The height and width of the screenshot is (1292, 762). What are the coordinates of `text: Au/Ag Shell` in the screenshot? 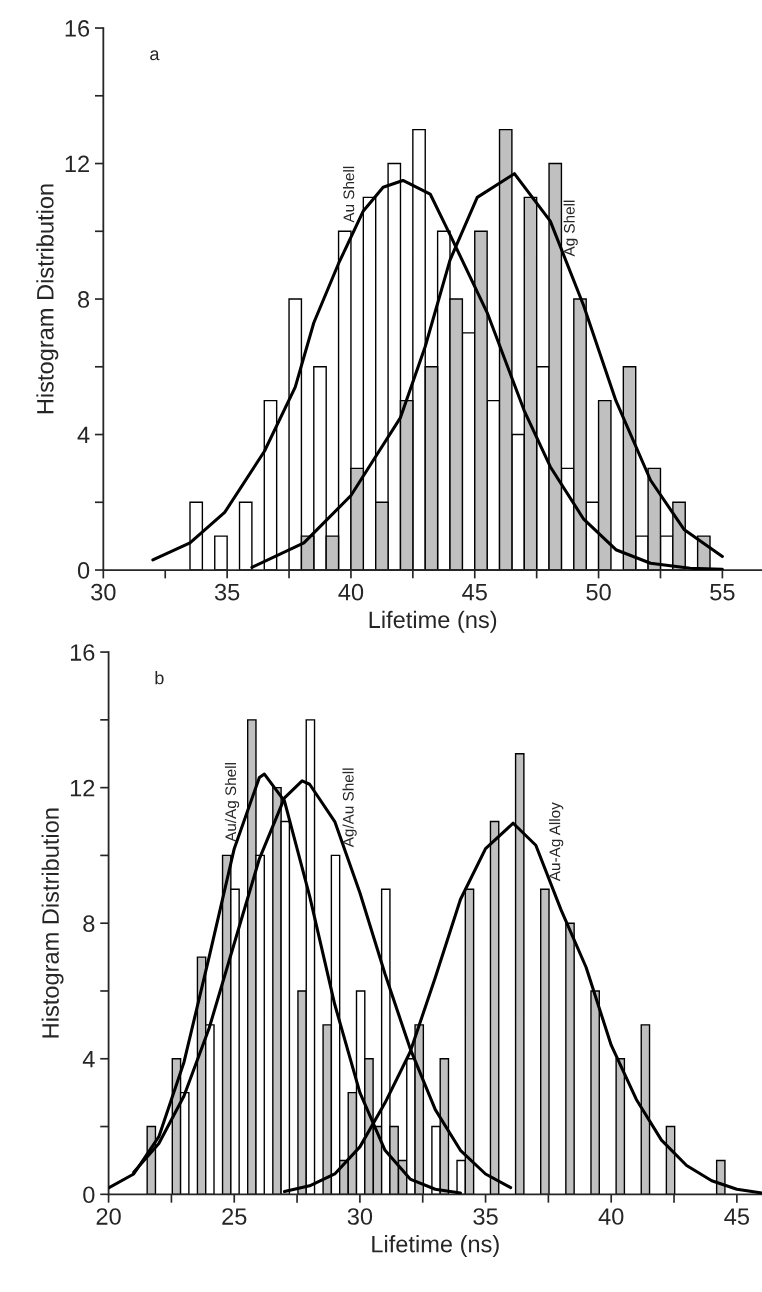 It's located at (232, 802).